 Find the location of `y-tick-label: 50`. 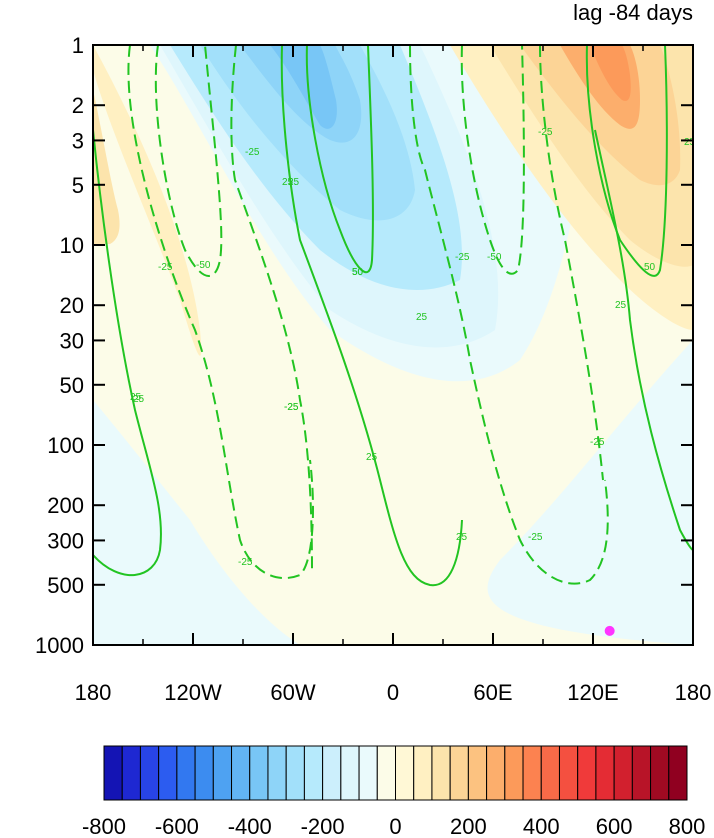

y-tick-label: 50 is located at coordinates (72, 385).